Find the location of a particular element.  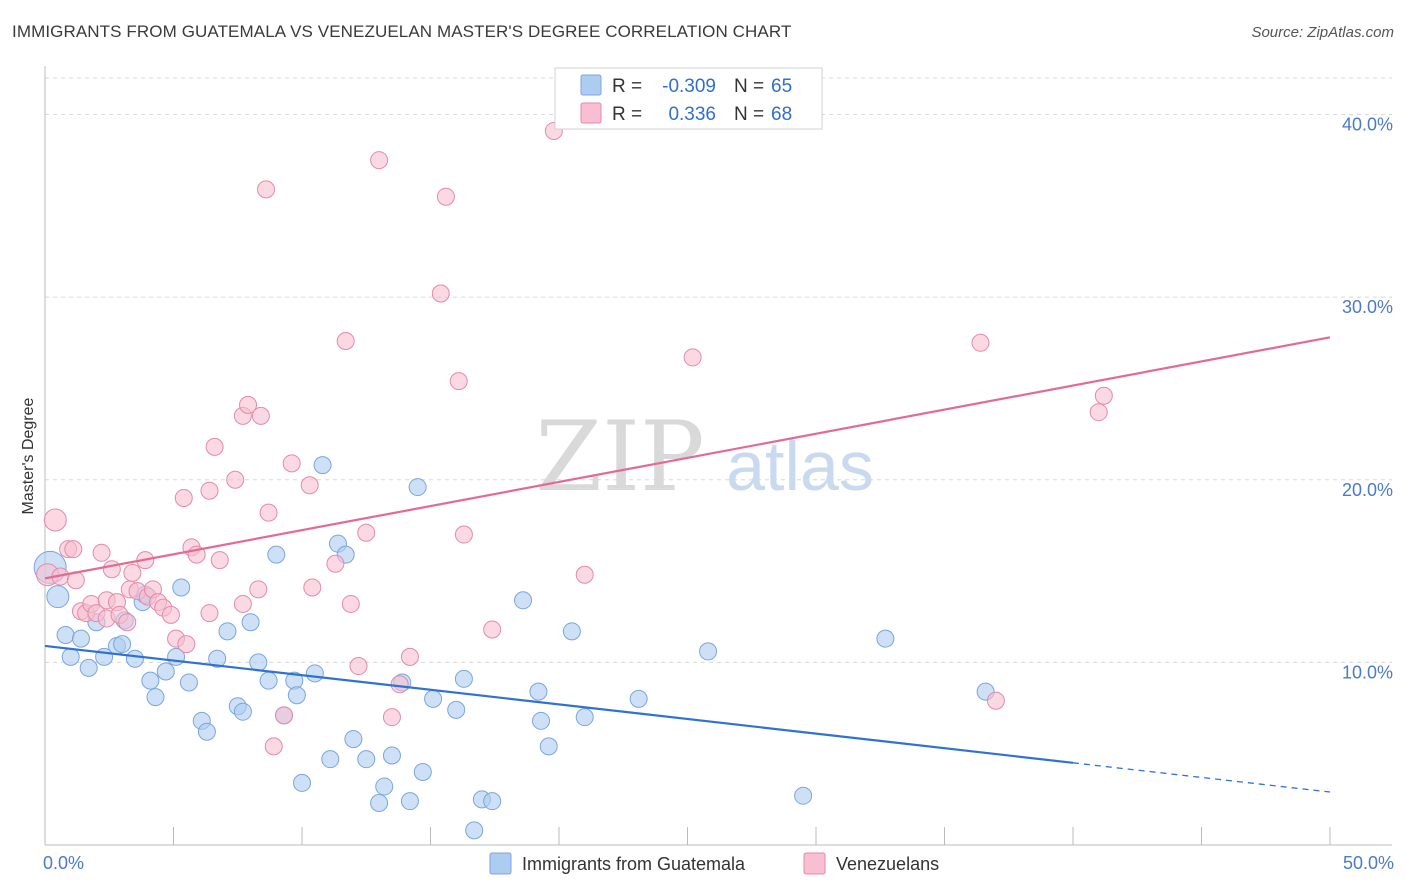

y-tick-label: 20.0% is located at coordinates (1367, 490).